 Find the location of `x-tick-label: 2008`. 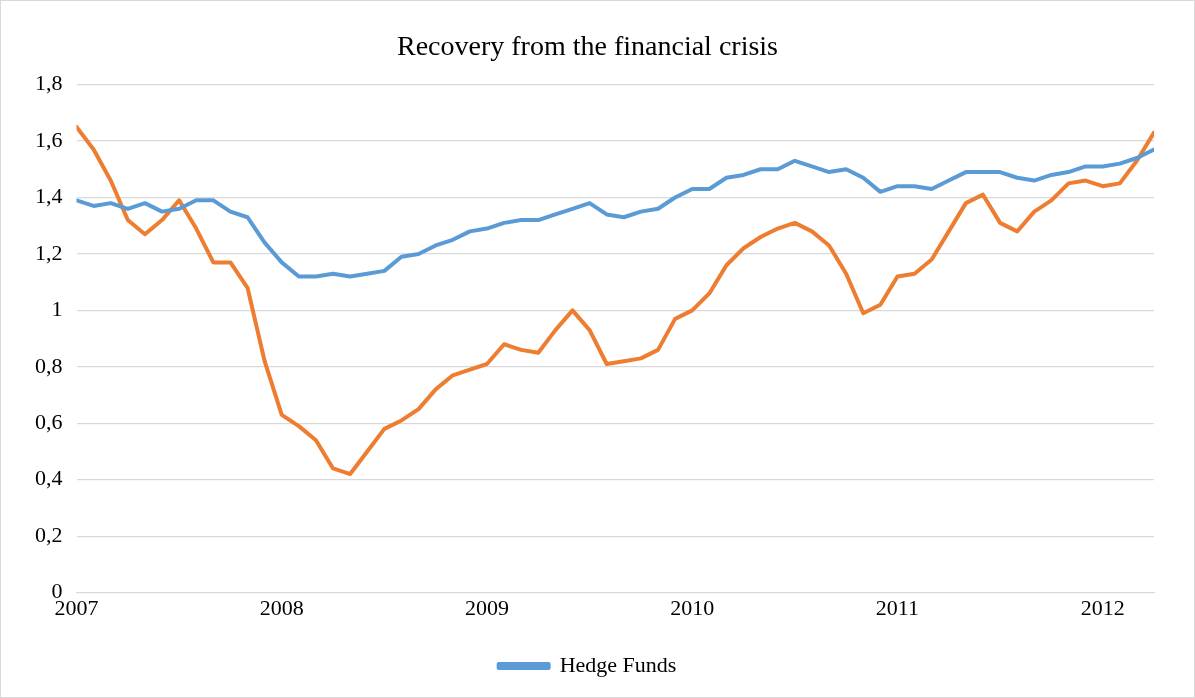

x-tick-label: 2008 is located at coordinates (281, 607).